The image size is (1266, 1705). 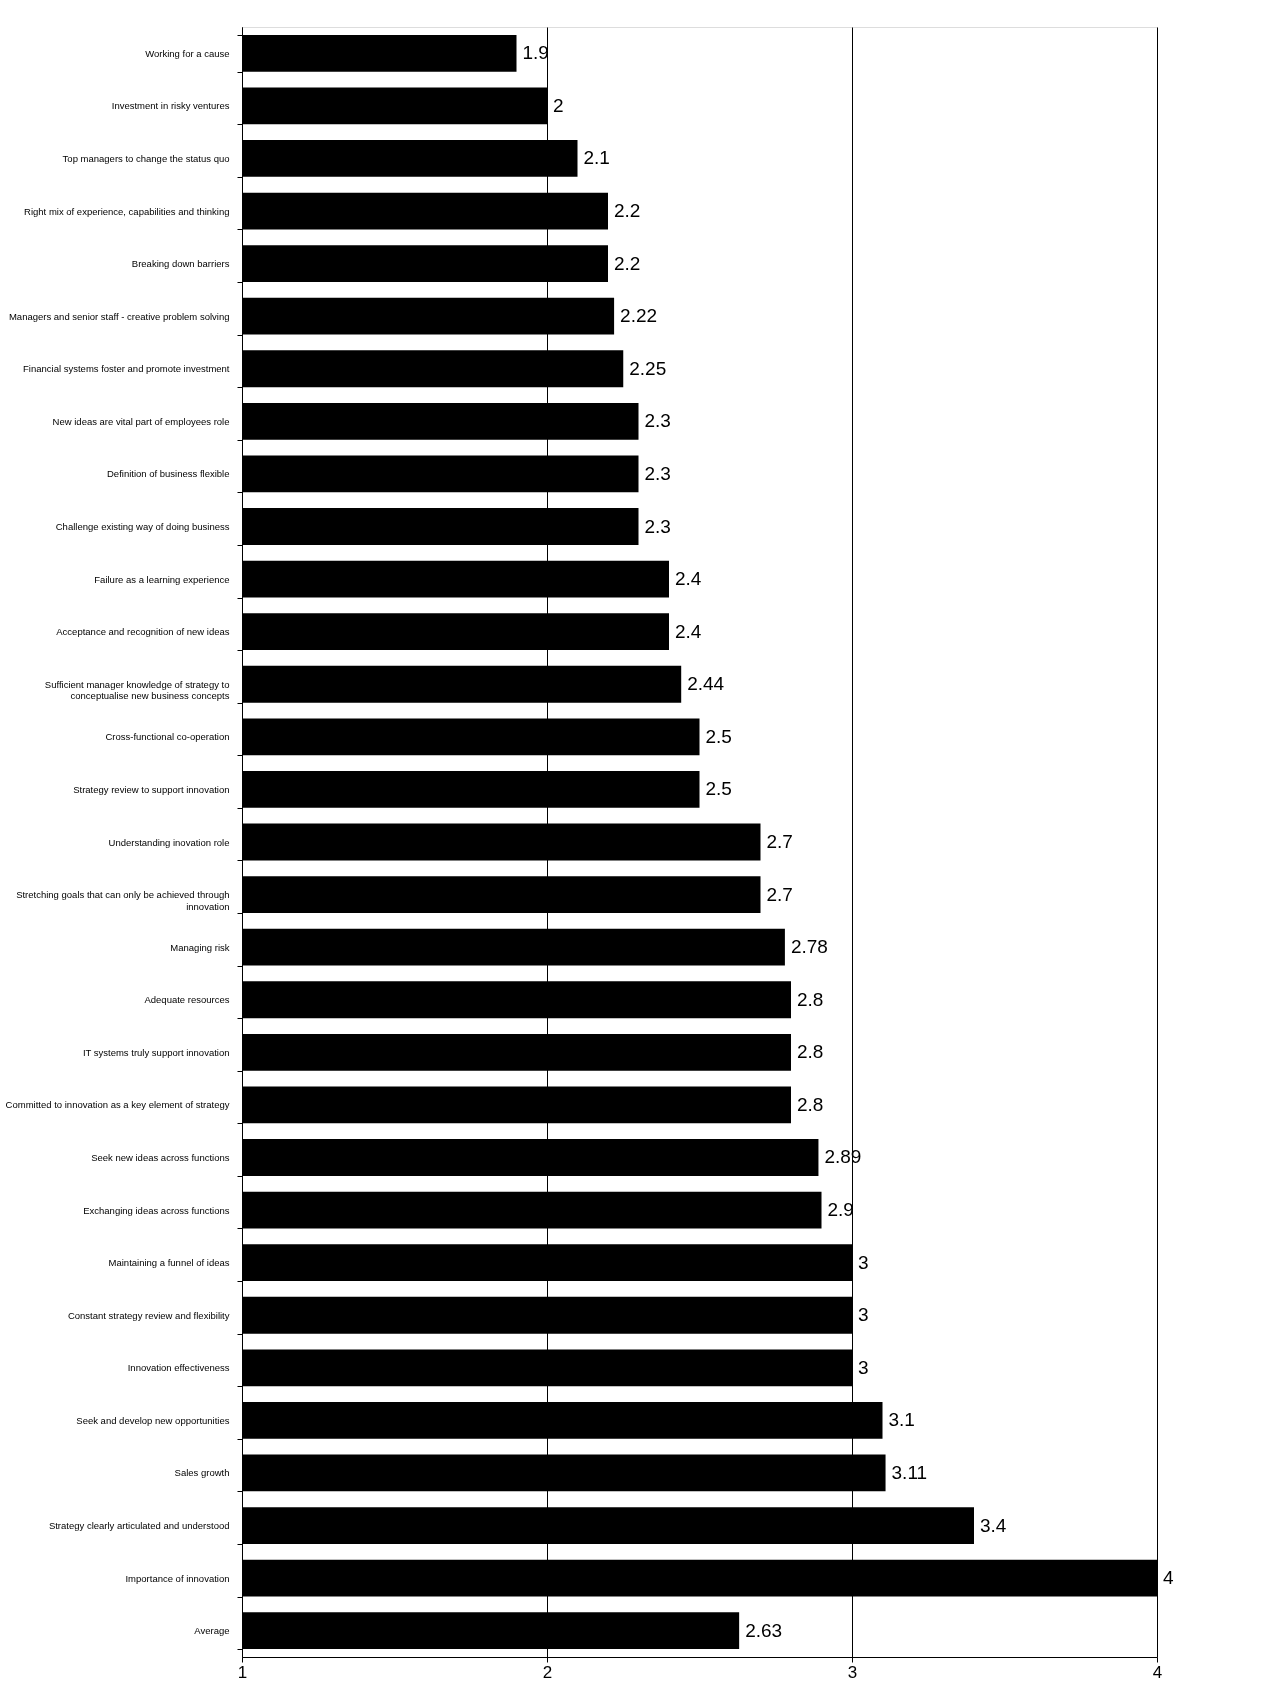 What do you see at coordinates (160, 1157) in the screenshot?
I see `y-tick-label: Seek new ideas across functions` at bounding box center [160, 1157].